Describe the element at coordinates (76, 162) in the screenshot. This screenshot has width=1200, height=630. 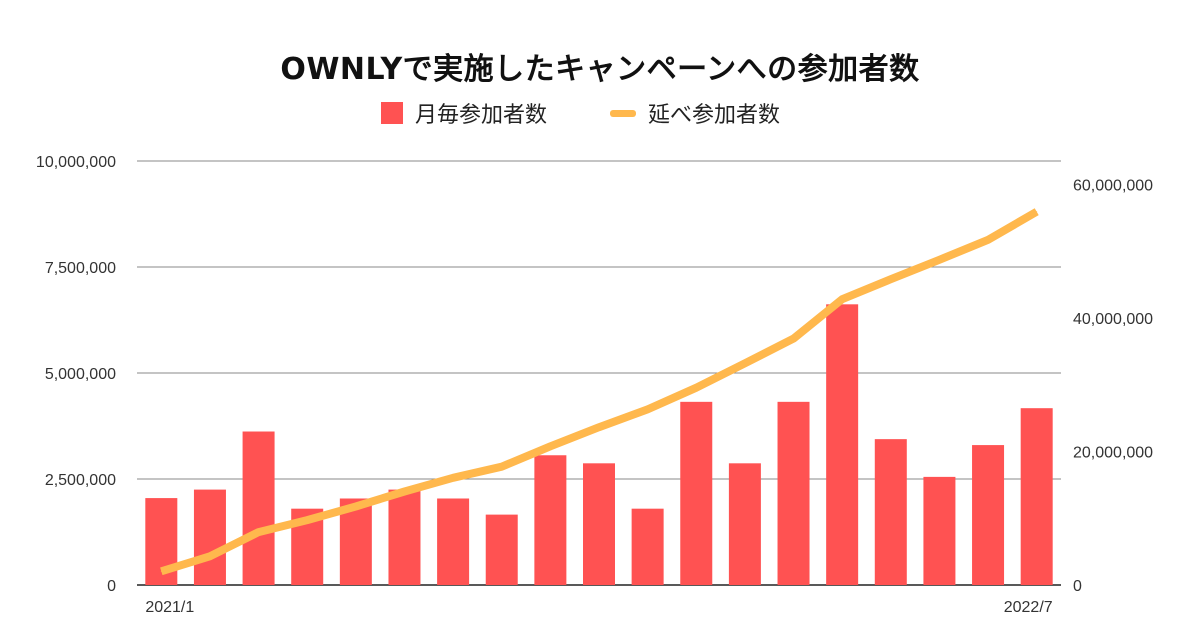
I see `y-left-tick-label: 10,000,000` at that location.